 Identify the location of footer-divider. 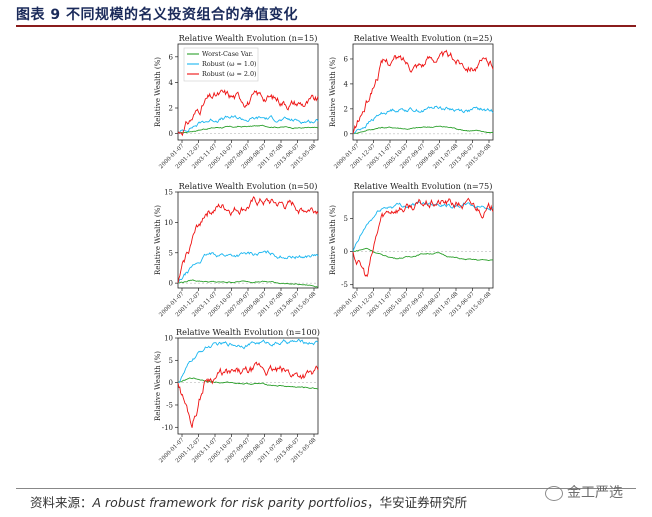
(326, 488).